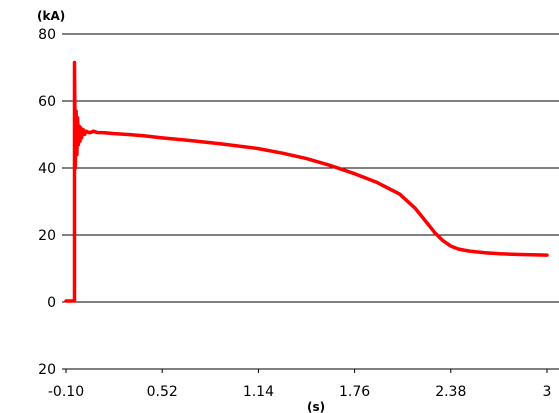  I want to click on y-tick-label: 40, so click(47, 169).